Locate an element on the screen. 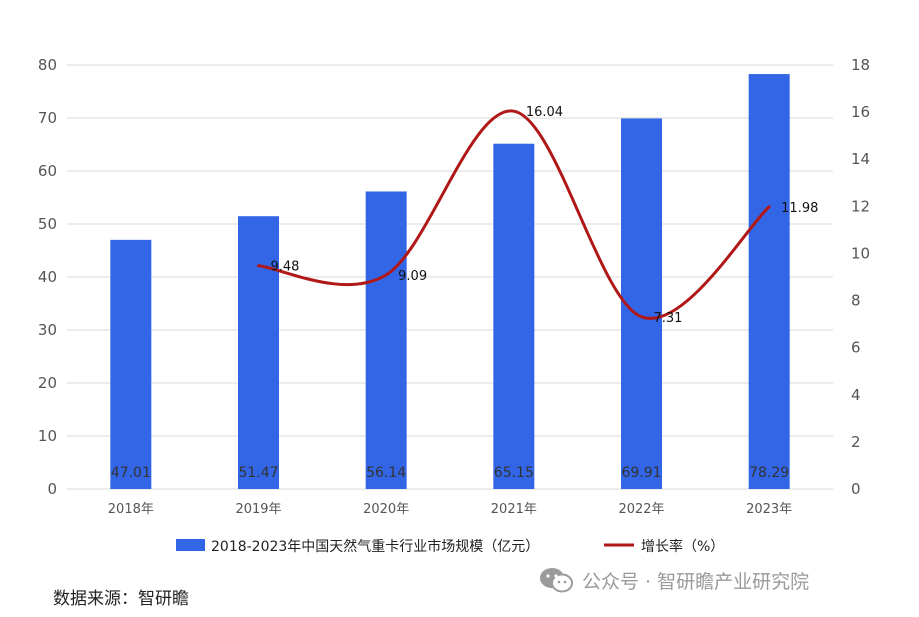 This screenshot has width=919, height=617. x-tick-label: 2020年 is located at coordinates (386, 509).